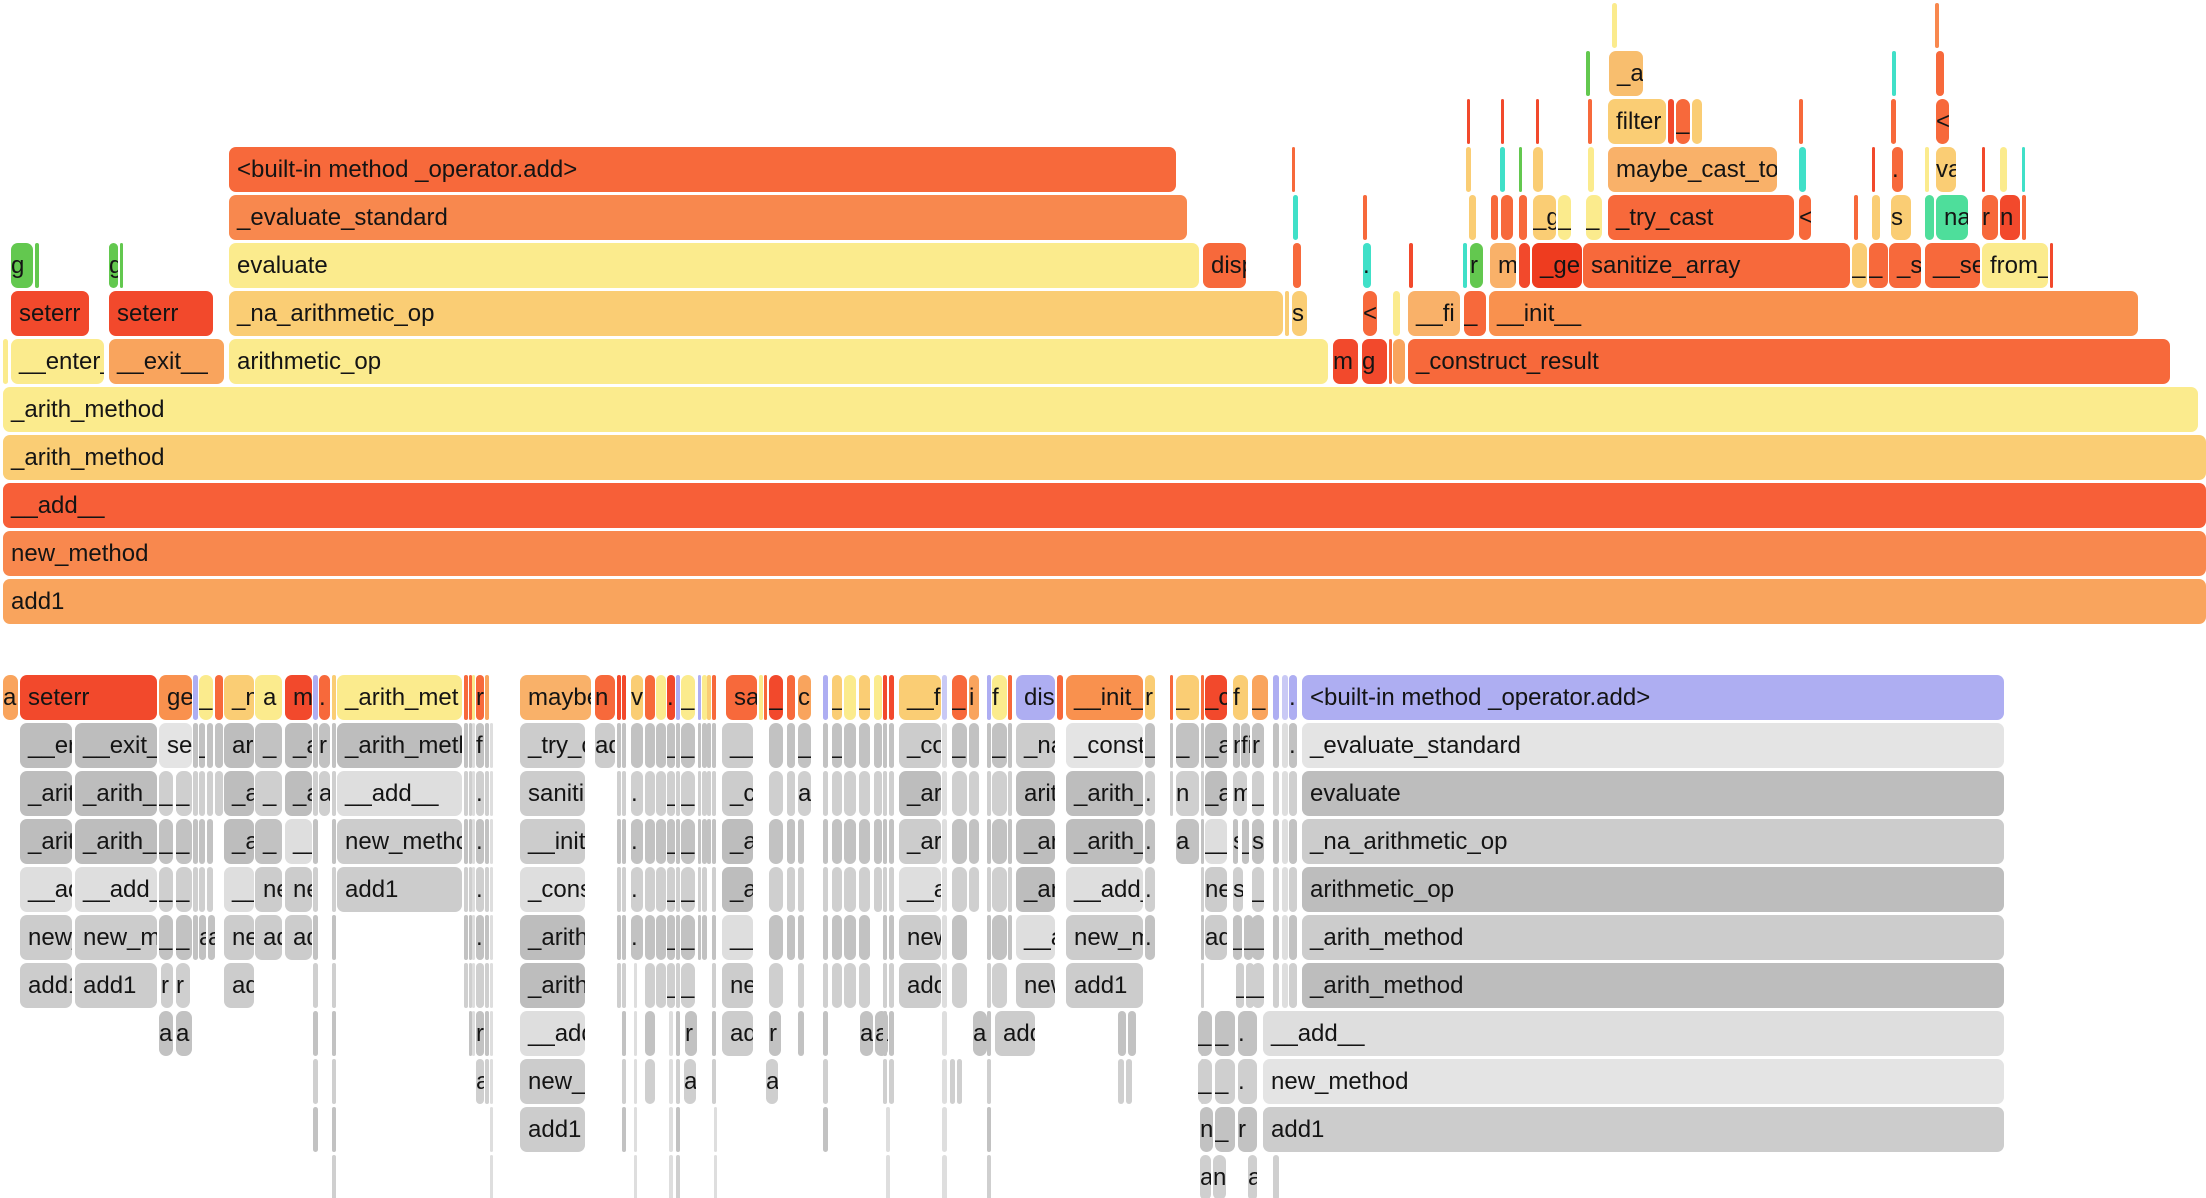 The height and width of the screenshot is (1198, 2206). Describe the element at coordinates (637, 697) in the screenshot. I see `frame-v: v` at that location.